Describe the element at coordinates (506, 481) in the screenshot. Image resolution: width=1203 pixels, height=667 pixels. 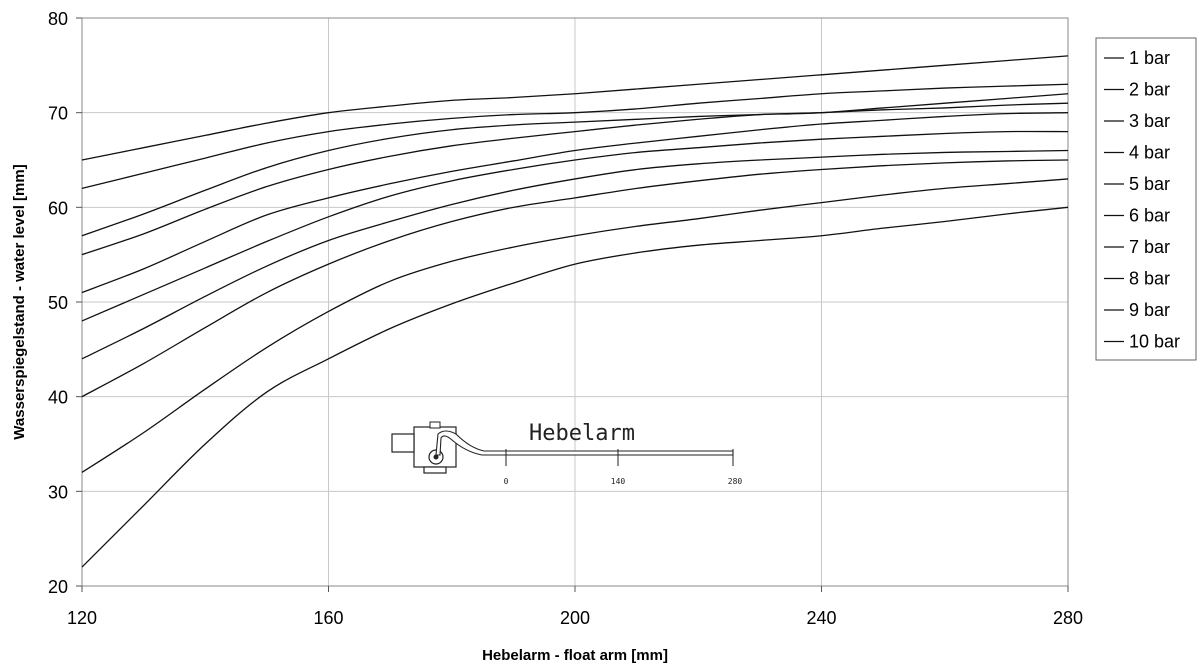
I see `scale-label-0: 0` at that location.